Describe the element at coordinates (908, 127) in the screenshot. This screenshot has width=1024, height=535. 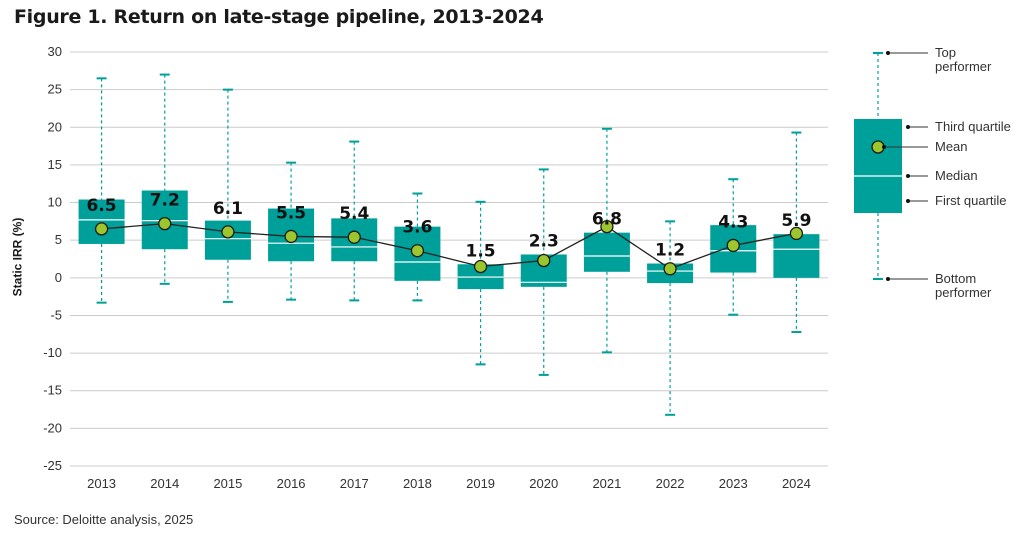
I see `legend-q3-dot` at that location.